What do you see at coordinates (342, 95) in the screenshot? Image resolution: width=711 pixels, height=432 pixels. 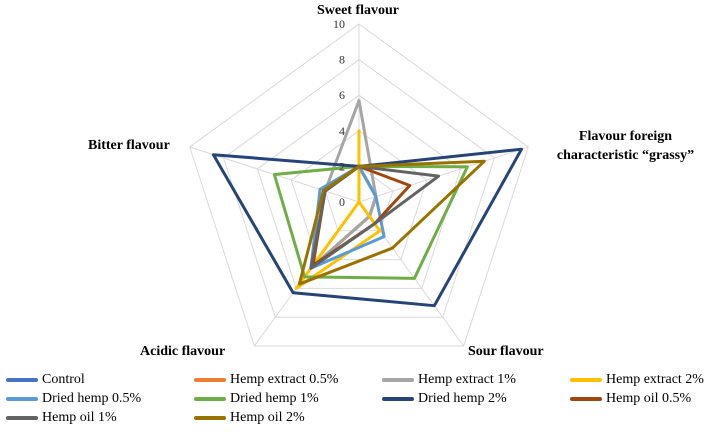 I see `tick-label: 6` at bounding box center [342, 95].